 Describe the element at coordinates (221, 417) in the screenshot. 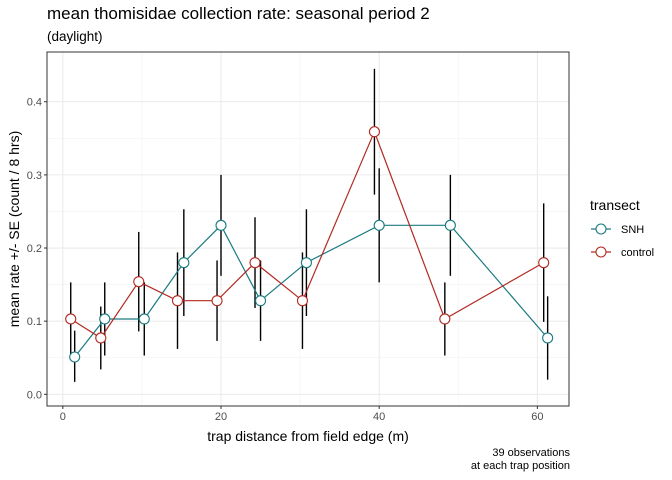

I see `x-tick-label: 20` at that location.